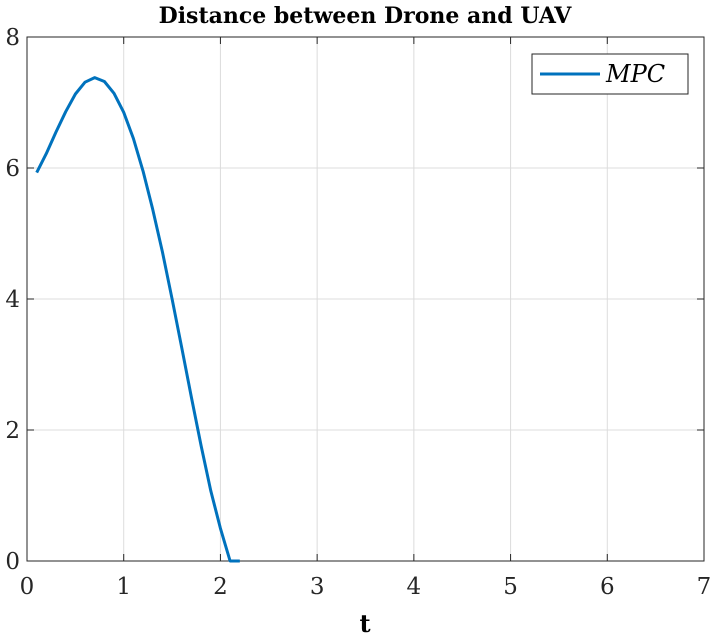 The width and height of the screenshot is (715, 636). I want to click on y-tick-label: 6, so click(12, 169).